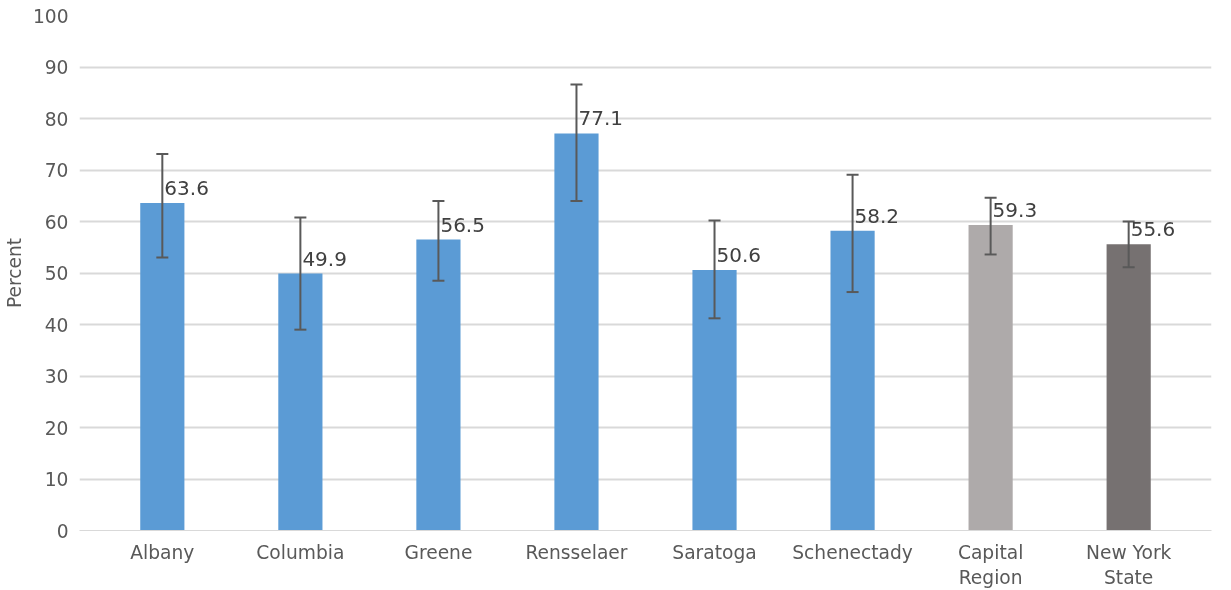 This screenshot has width=1231, height=590. Describe the element at coordinates (601, 118) in the screenshot. I see `data-label: 77.1` at that location.